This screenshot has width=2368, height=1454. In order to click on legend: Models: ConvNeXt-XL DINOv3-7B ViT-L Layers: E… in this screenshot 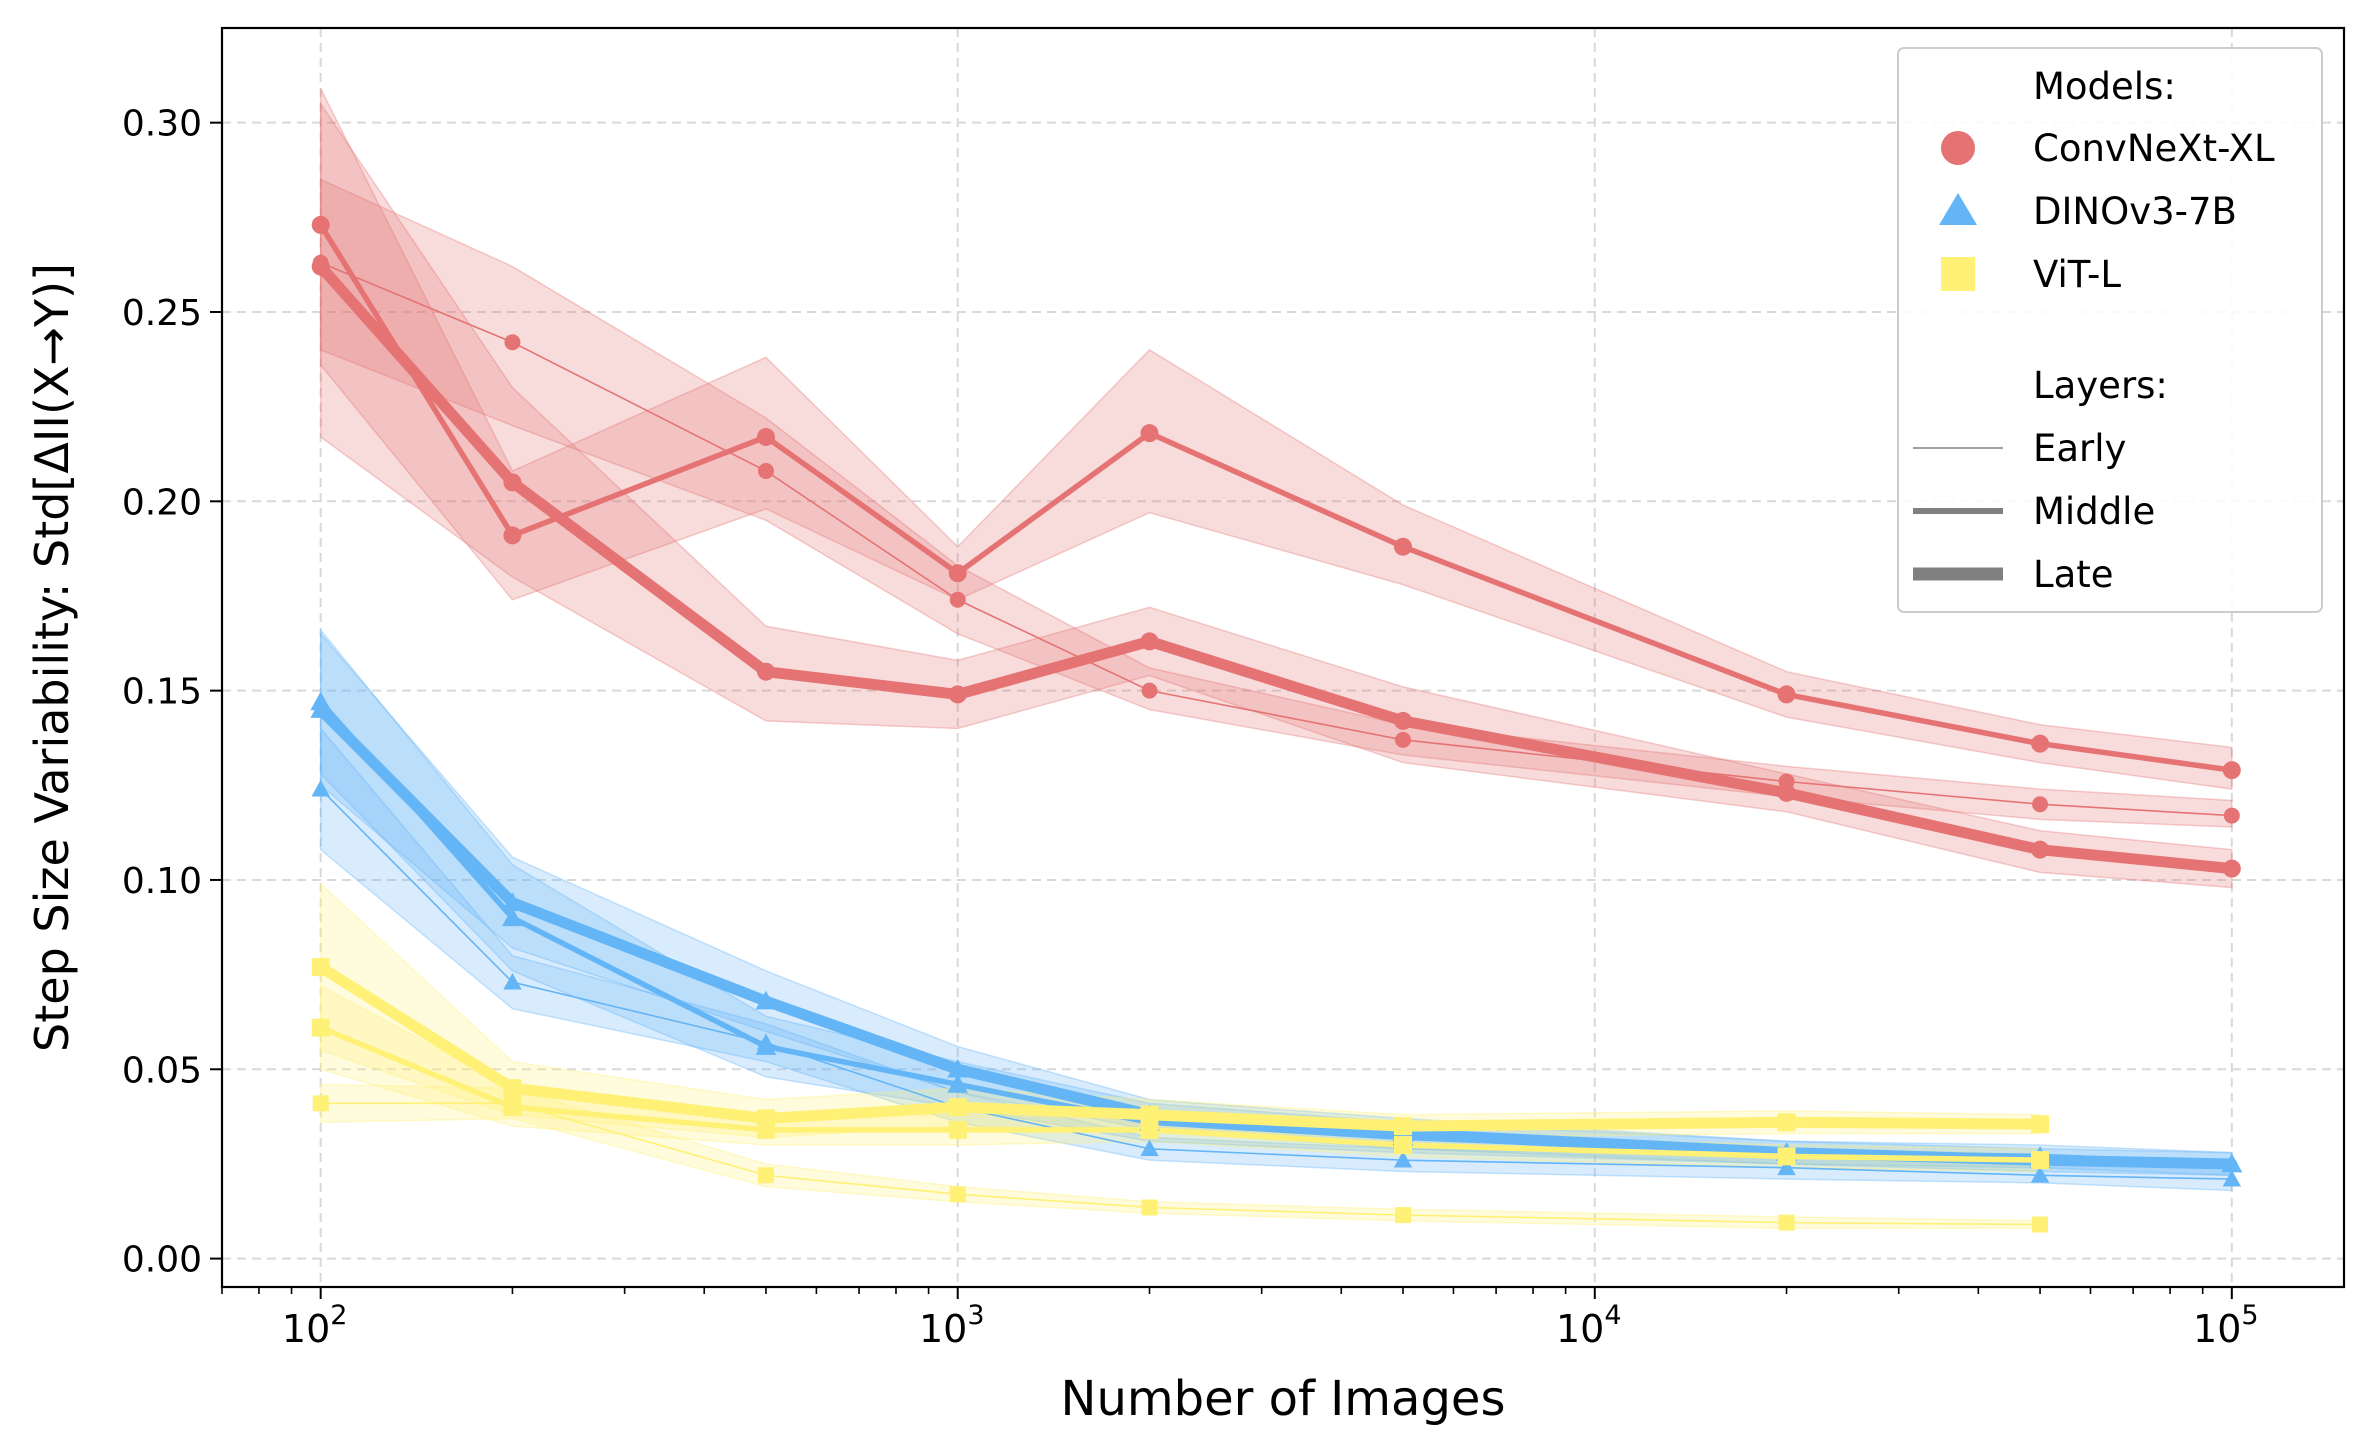, I will do `click(2110, 330)`.